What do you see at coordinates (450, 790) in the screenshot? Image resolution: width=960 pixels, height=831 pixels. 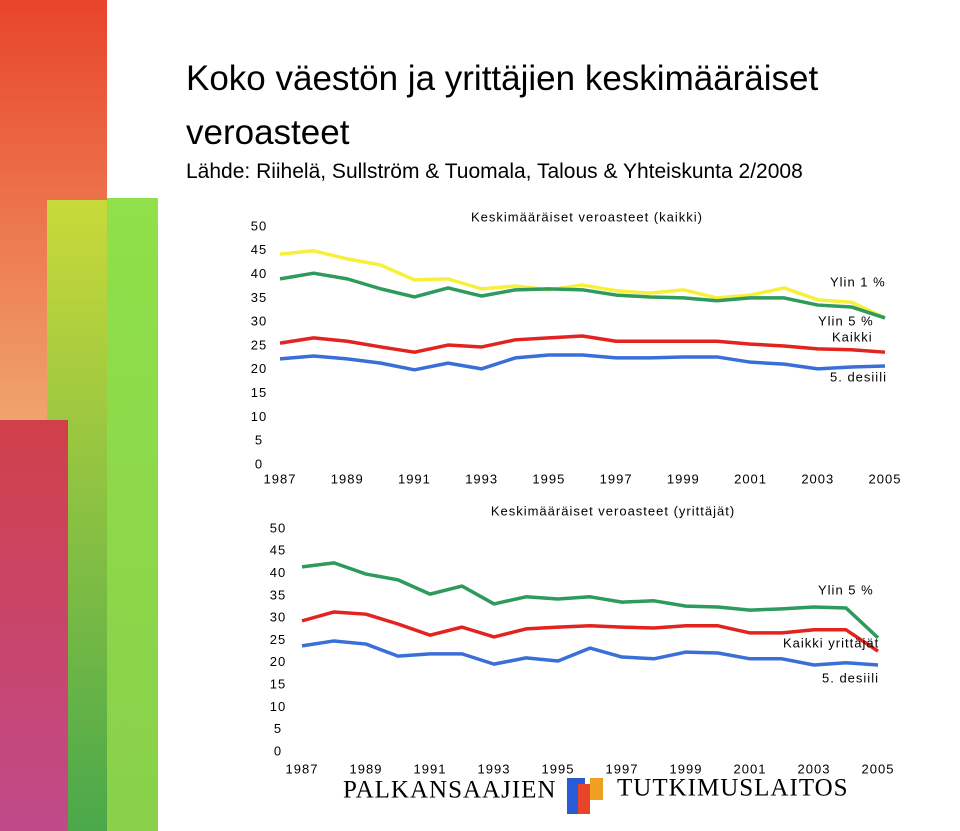 I see `footer-left: PALKANSAAJIEN` at bounding box center [450, 790].